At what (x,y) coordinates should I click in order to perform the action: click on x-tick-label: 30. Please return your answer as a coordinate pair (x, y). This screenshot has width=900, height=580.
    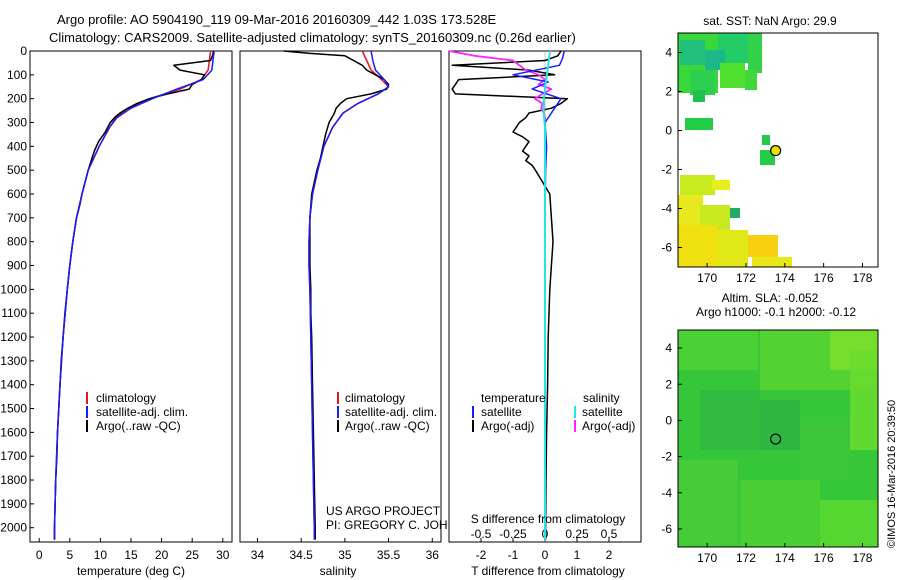
    Looking at the image, I should click on (223, 555).